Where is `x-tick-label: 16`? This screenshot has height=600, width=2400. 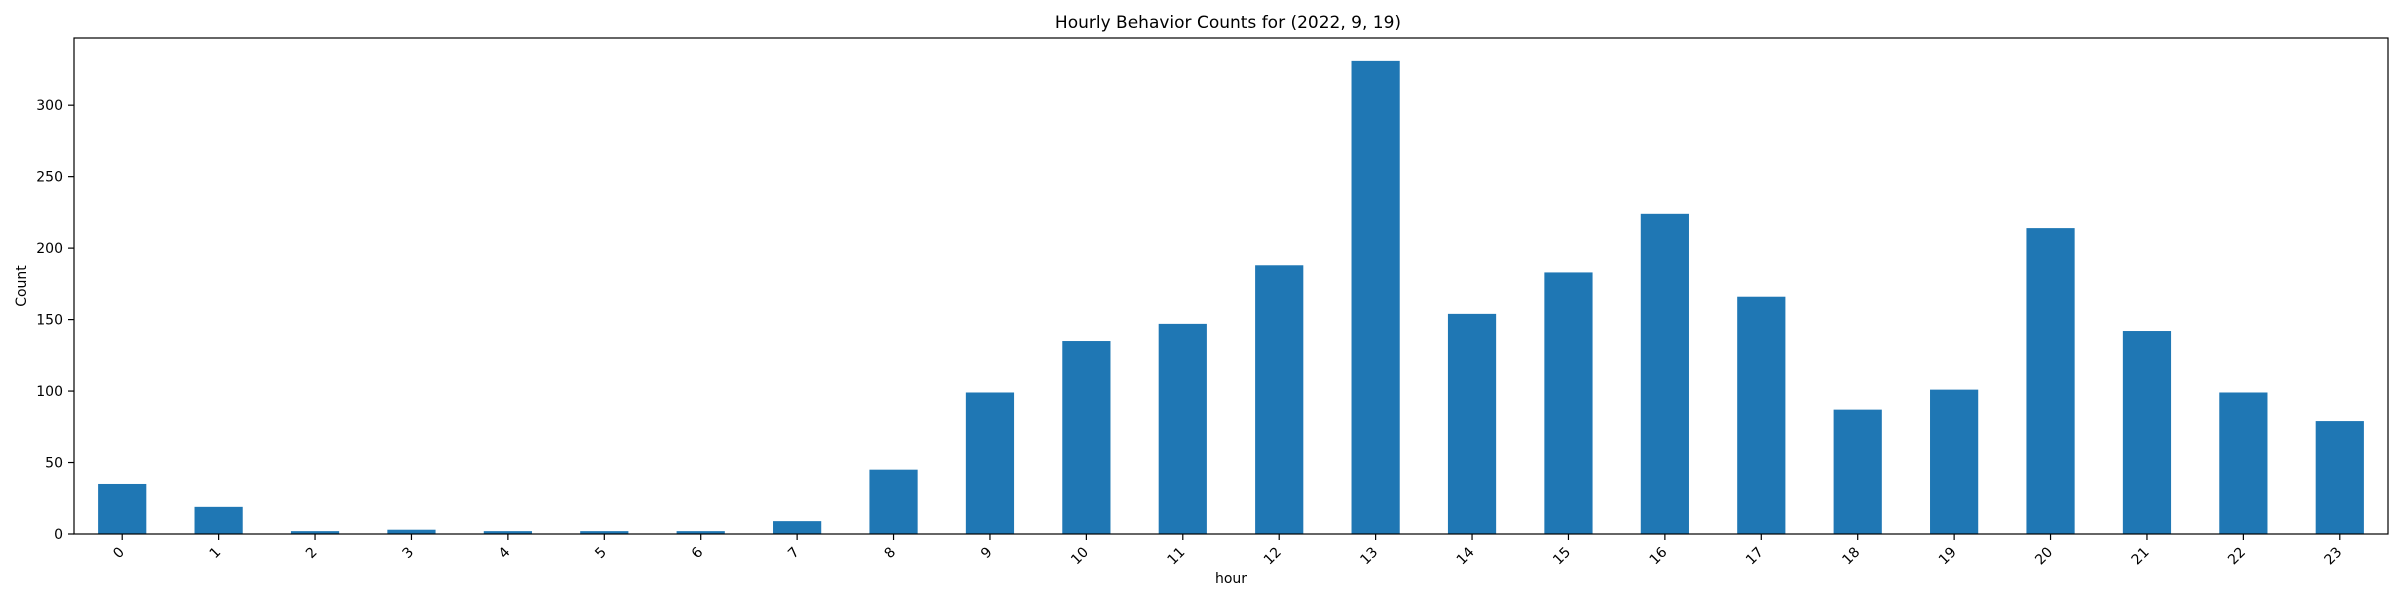 x-tick-label: 16 is located at coordinates (1659, 556).